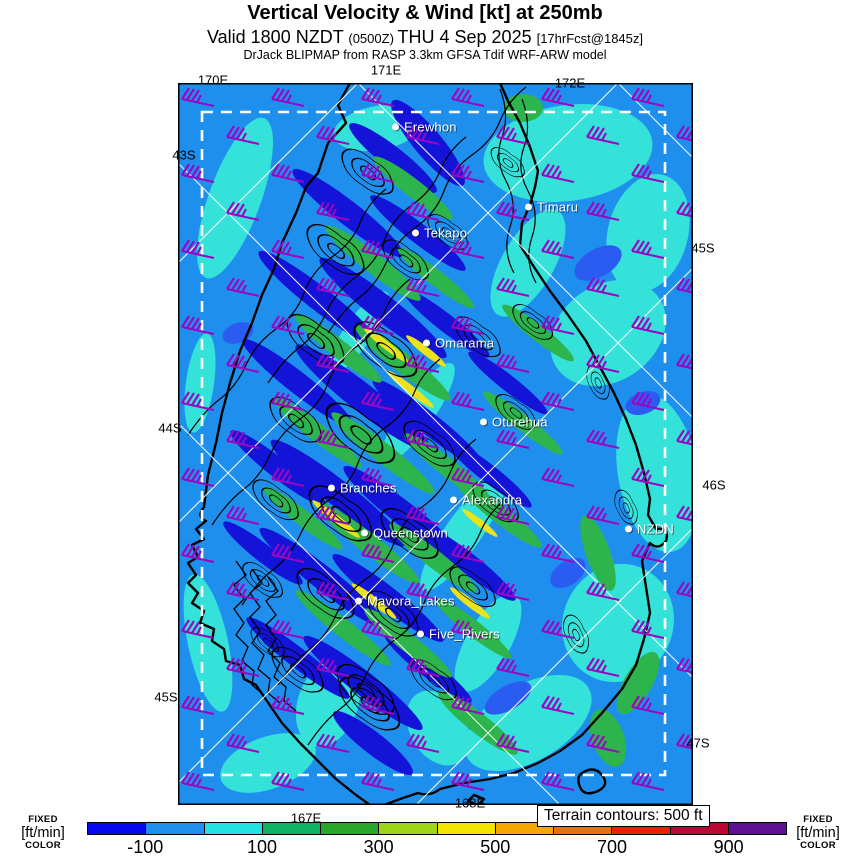 The image size is (850, 860). What do you see at coordinates (612, 847) in the screenshot?
I see `colorbar-tick-label: 700` at bounding box center [612, 847].